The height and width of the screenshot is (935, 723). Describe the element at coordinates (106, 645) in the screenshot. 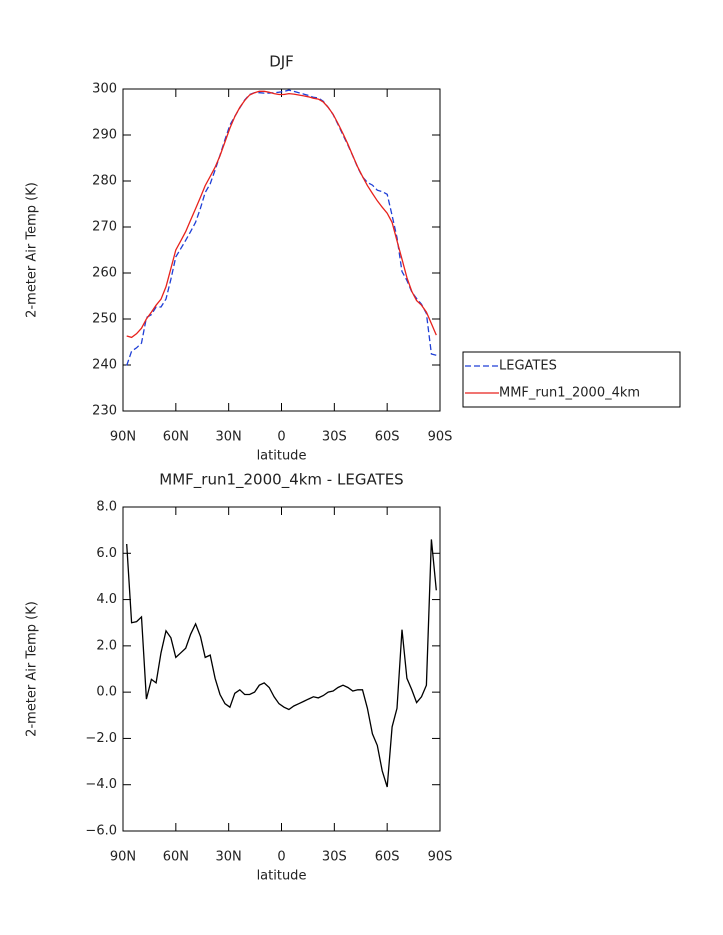

I see `y-tick-label: 2.0` at that location.